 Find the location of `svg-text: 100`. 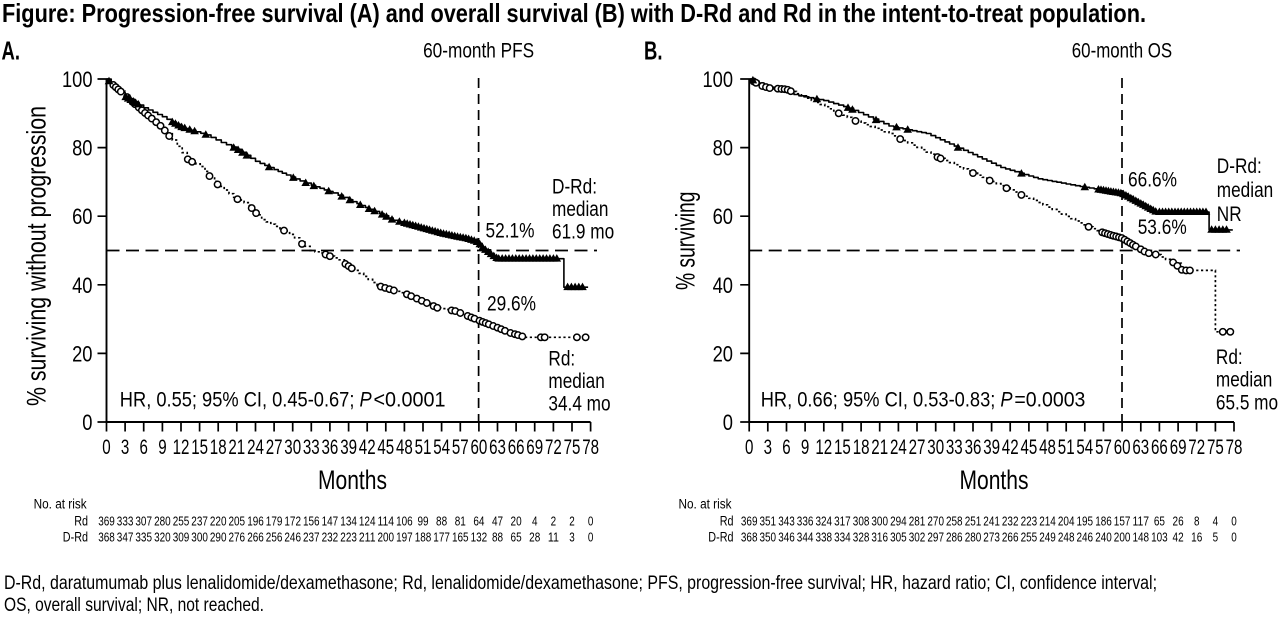

svg-text: 100 is located at coordinates (718, 79).